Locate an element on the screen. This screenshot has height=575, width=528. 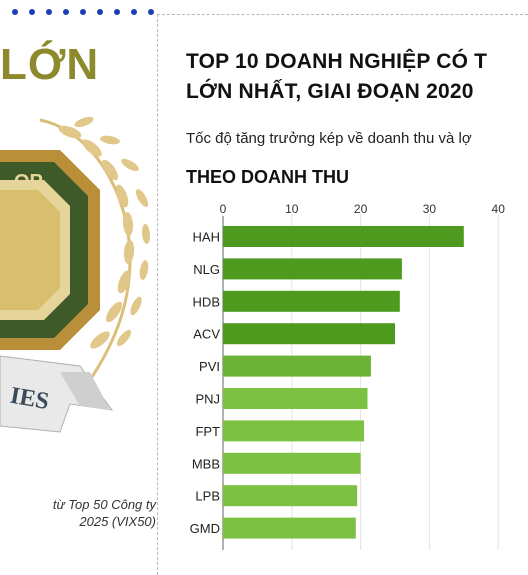
category-label: GMD is located at coordinates (205, 528).